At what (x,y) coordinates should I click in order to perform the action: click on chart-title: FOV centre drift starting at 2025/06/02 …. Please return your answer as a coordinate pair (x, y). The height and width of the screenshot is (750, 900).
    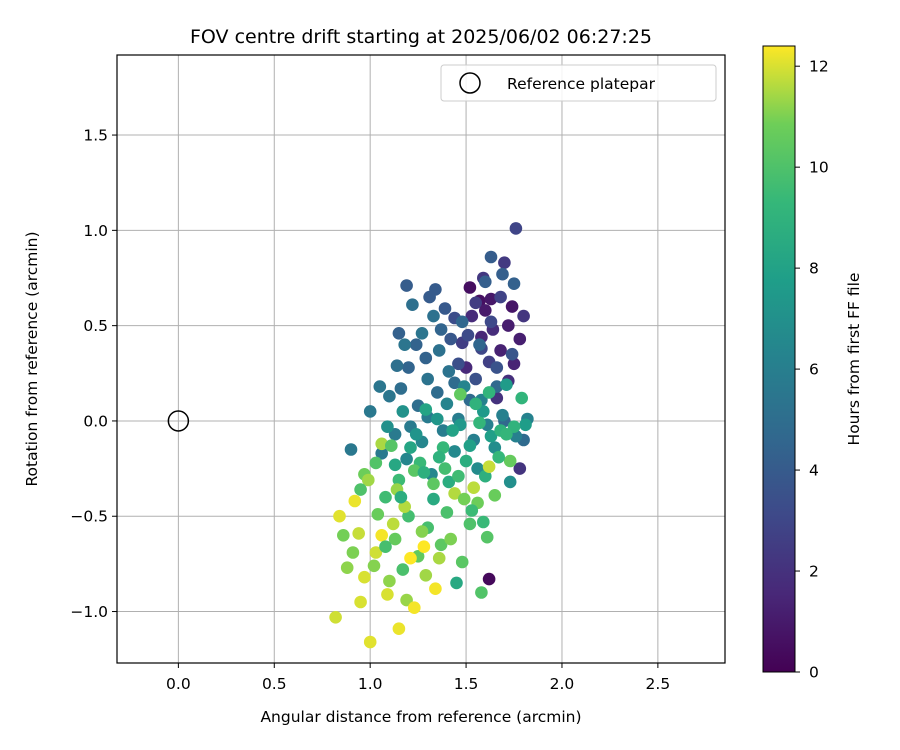
    Looking at the image, I should click on (421, 37).